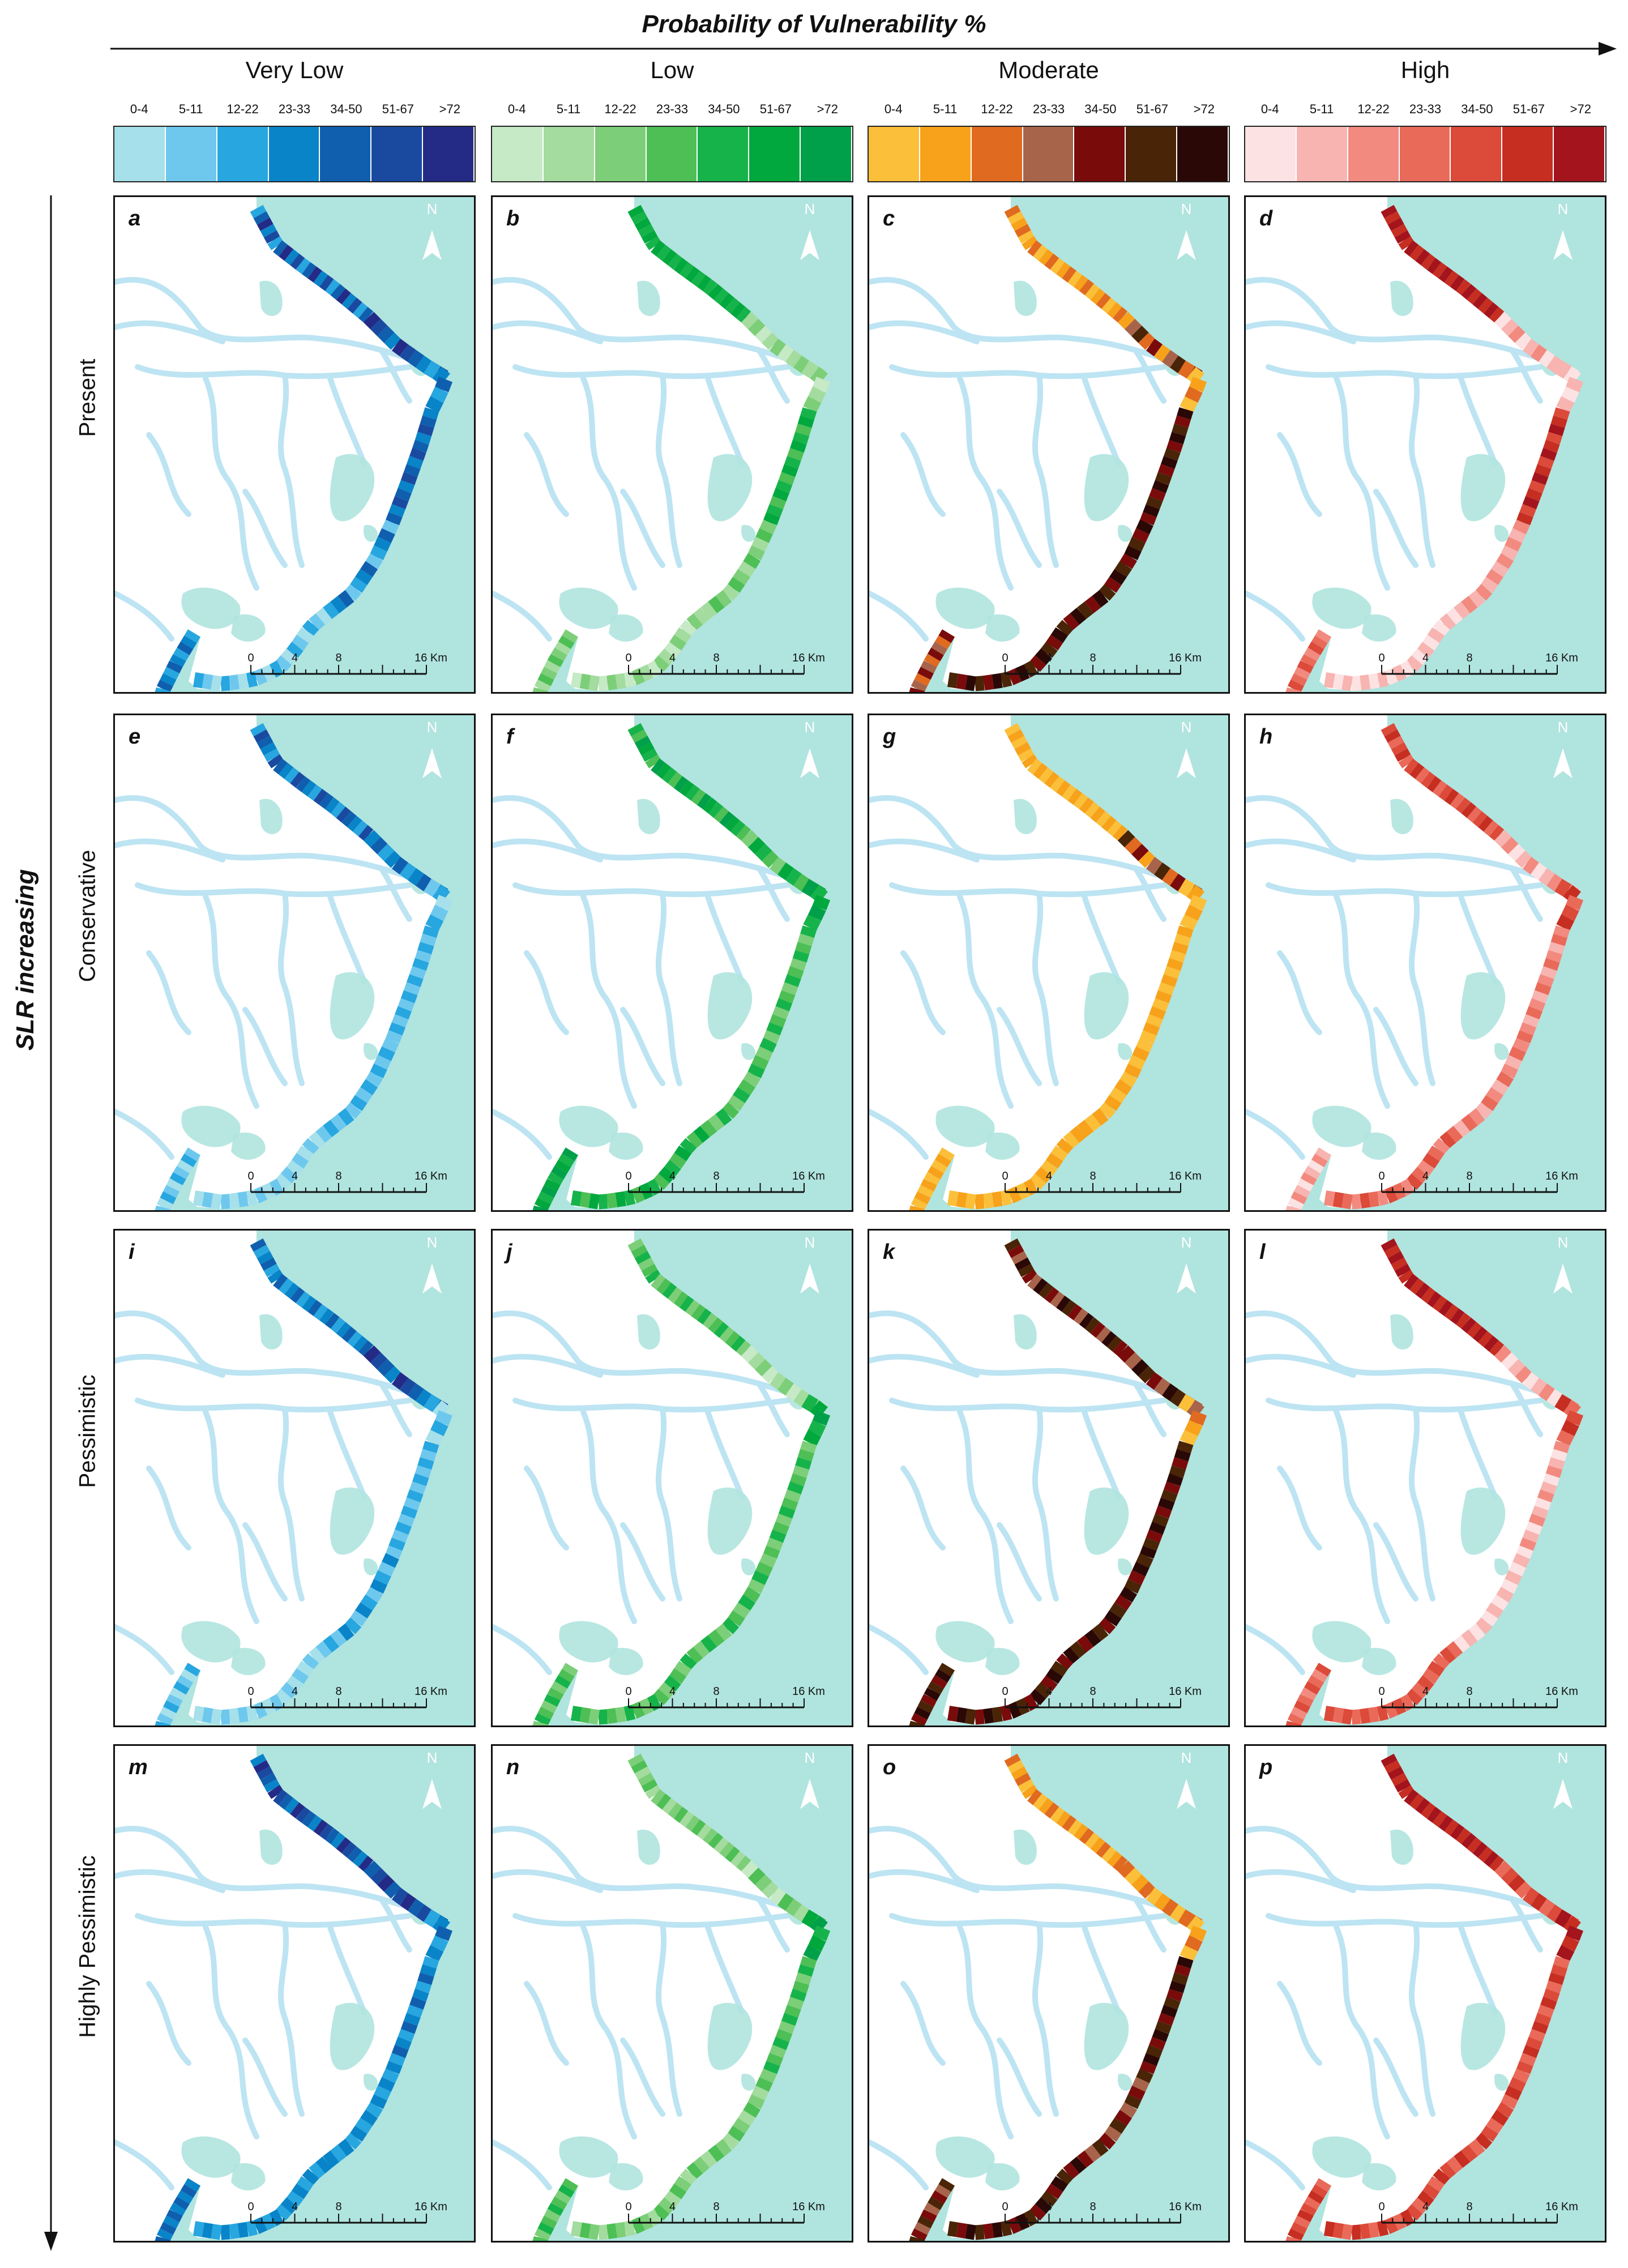 This screenshot has width=1628, height=2268. Describe the element at coordinates (662, 1478) in the screenshot. I see `map-svg: N0 4 8 16 Kmj` at that location.